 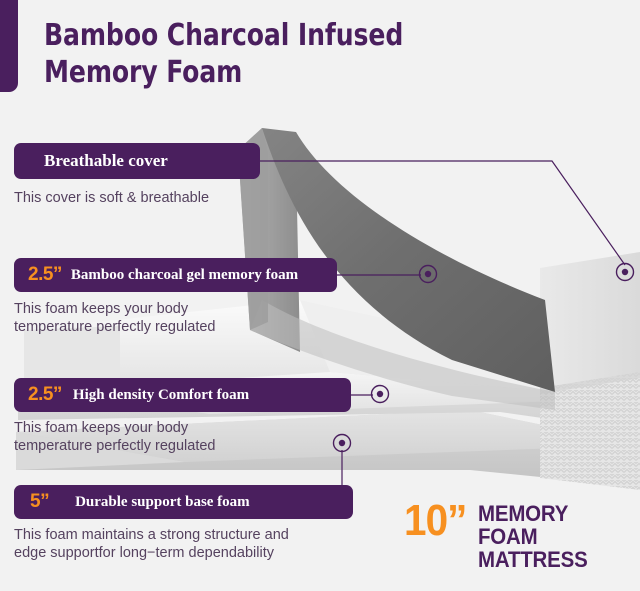 I want to click on layer-badge-base-measure: 5”, so click(x=40, y=501).